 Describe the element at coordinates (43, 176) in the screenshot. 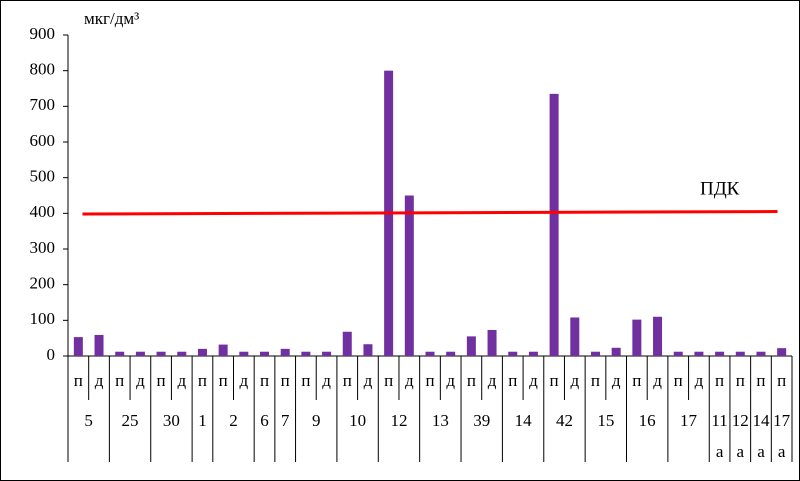

I see `y-tick-label: 500` at that location.